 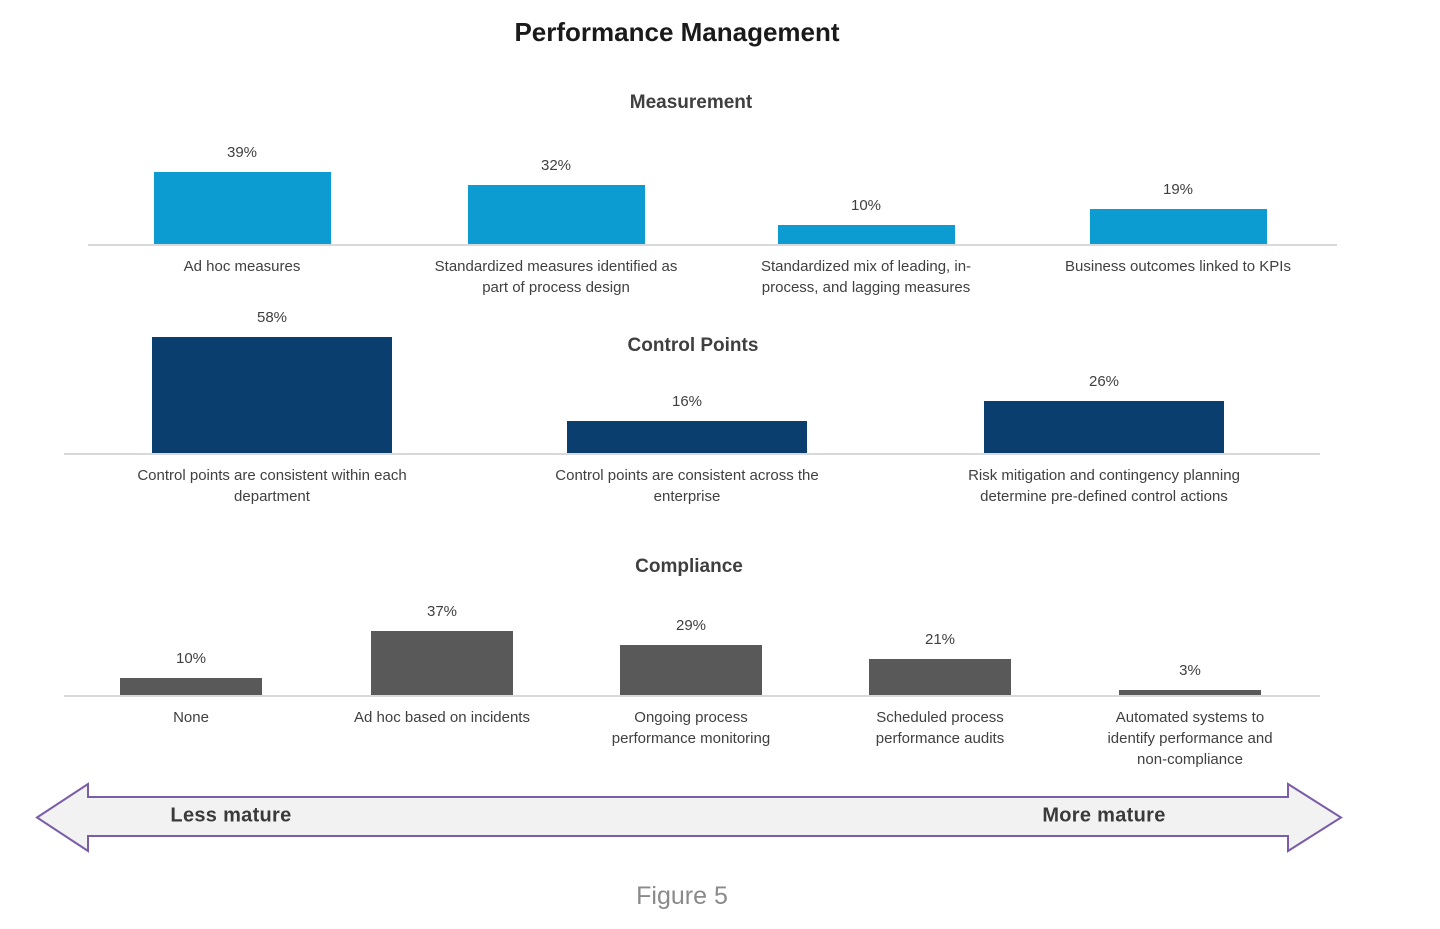 What do you see at coordinates (231, 815) in the screenshot?
I see `label-less-mature: Less mature` at bounding box center [231, 815].